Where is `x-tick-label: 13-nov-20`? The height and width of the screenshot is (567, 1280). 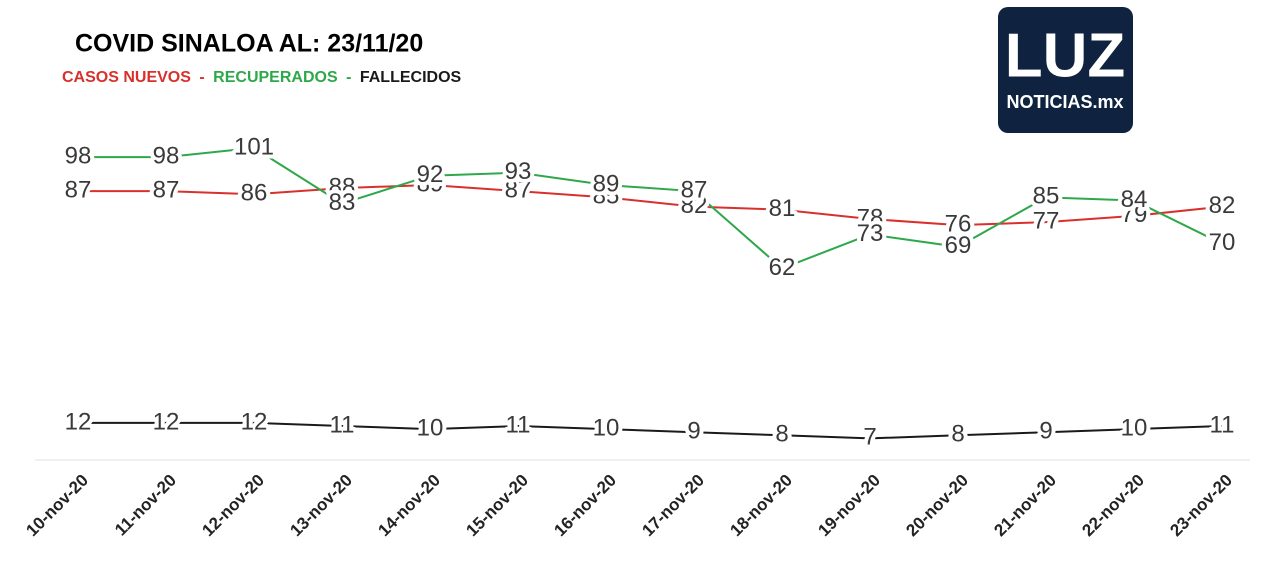
x-tick-label: 13-nov-20 is located at coordinates (321, 506).